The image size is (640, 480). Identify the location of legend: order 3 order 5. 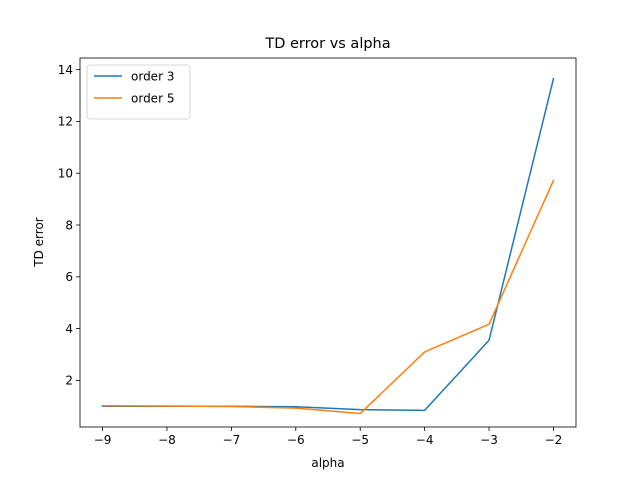
(138, 92).